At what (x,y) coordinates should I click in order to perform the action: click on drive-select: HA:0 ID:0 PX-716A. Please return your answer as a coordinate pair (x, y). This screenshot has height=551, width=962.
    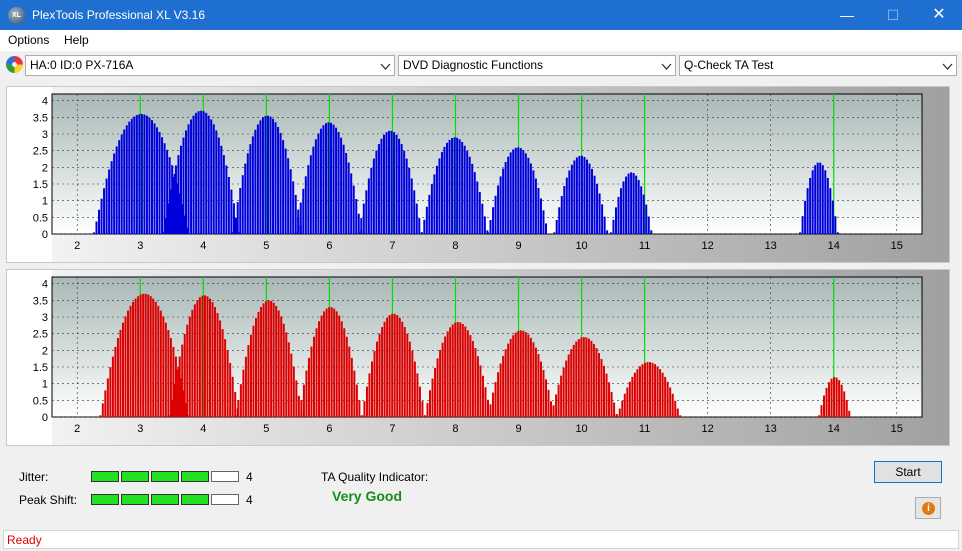
    Looking at the image, I should click on (210, 65).